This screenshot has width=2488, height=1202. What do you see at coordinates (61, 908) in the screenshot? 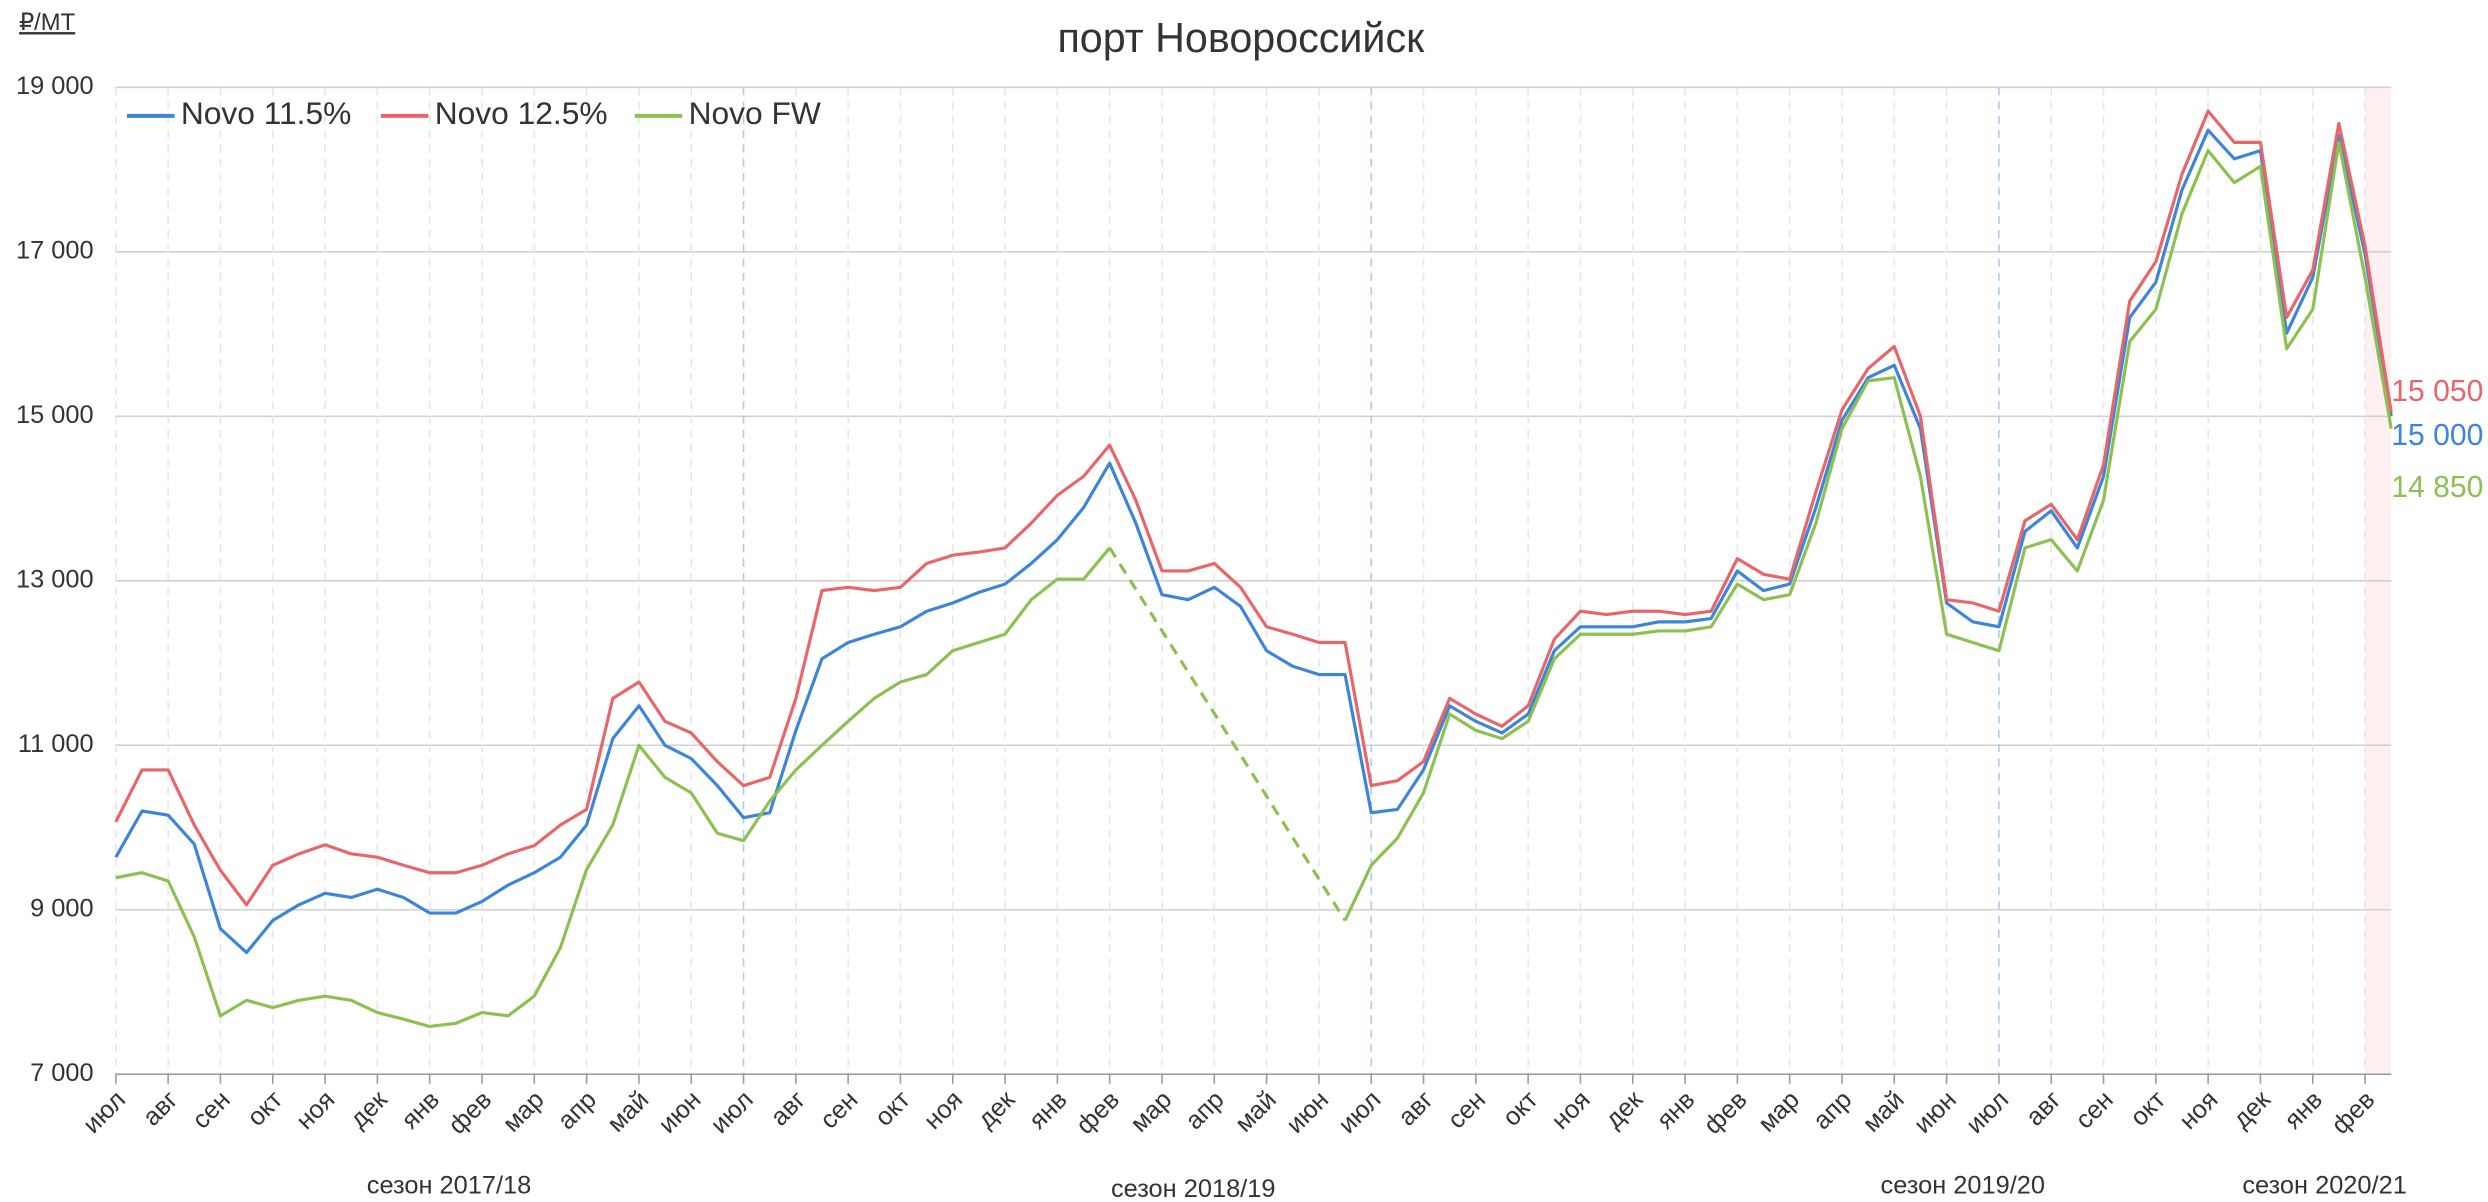
I see `y-tick-label: 9 000` at bounding box center [61, 908].